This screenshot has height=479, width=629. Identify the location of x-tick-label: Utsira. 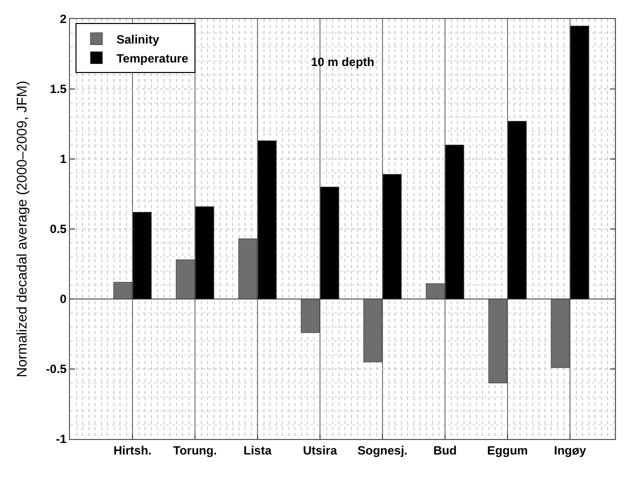
(320, 450).